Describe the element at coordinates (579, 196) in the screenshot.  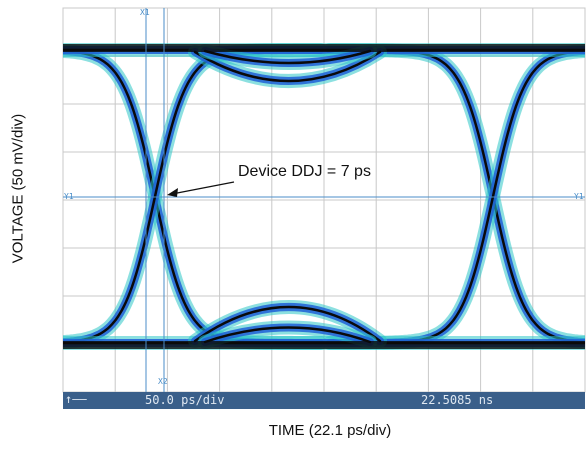
I see `marker-y1-right: Y1` at that location.